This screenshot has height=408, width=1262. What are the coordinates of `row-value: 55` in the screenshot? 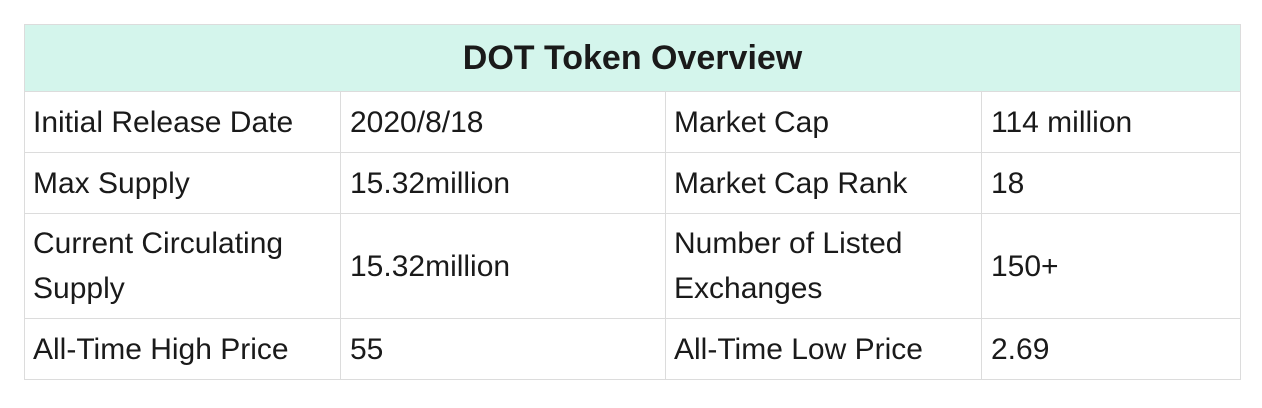 It's located at (503, 349).